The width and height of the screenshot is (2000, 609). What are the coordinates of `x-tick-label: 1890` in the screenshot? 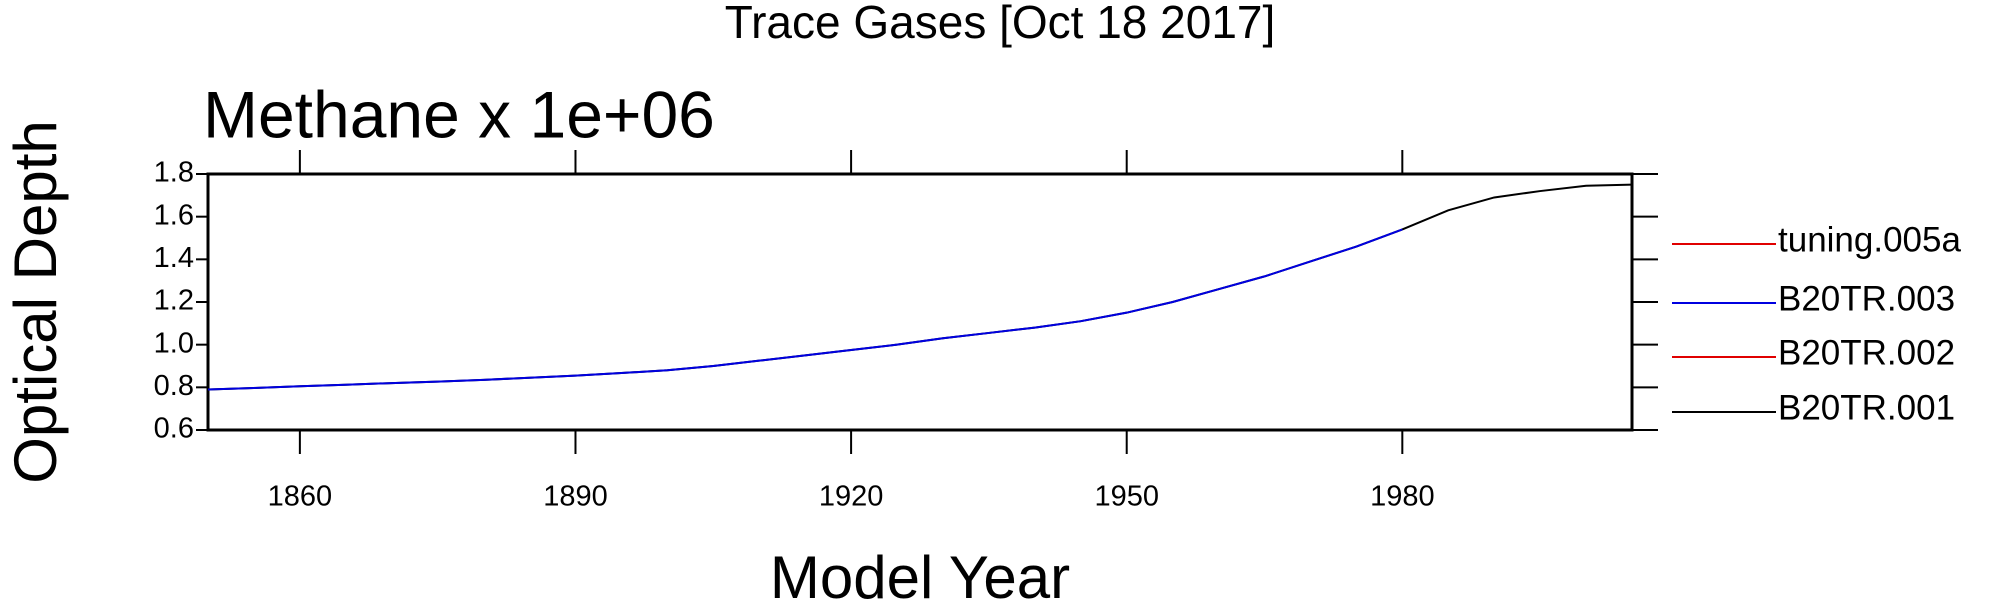 It's located at (575, 497).